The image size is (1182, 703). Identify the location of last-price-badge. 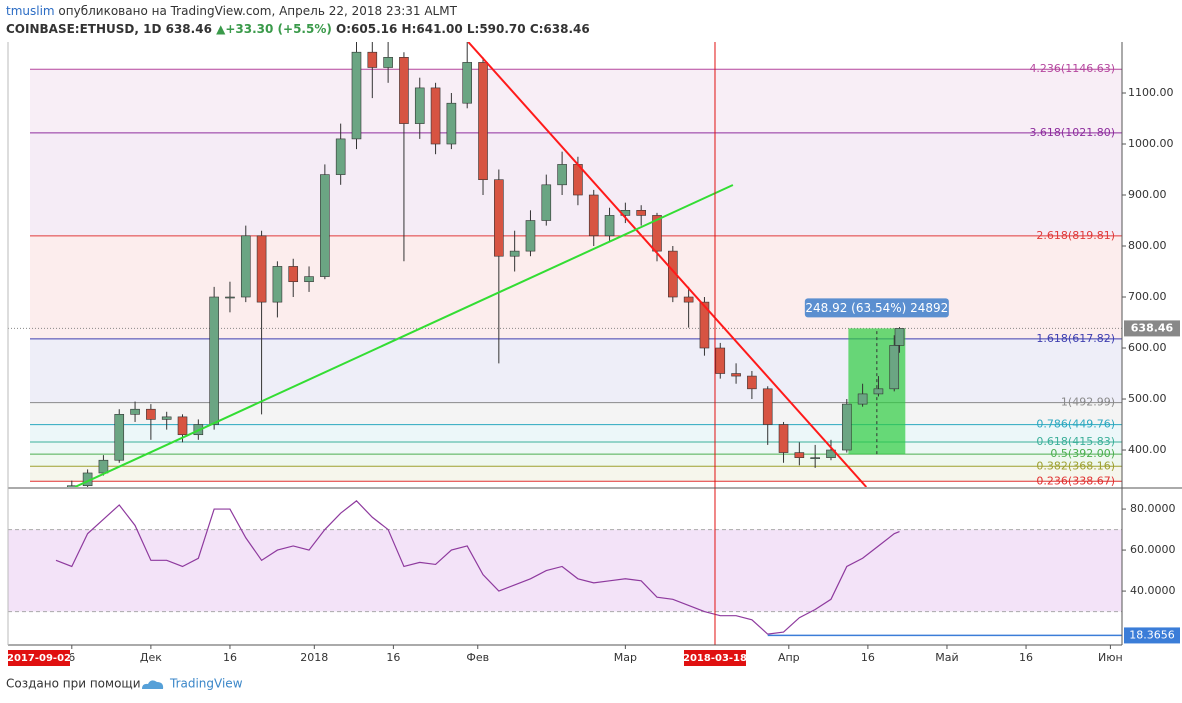
(1152, 328).